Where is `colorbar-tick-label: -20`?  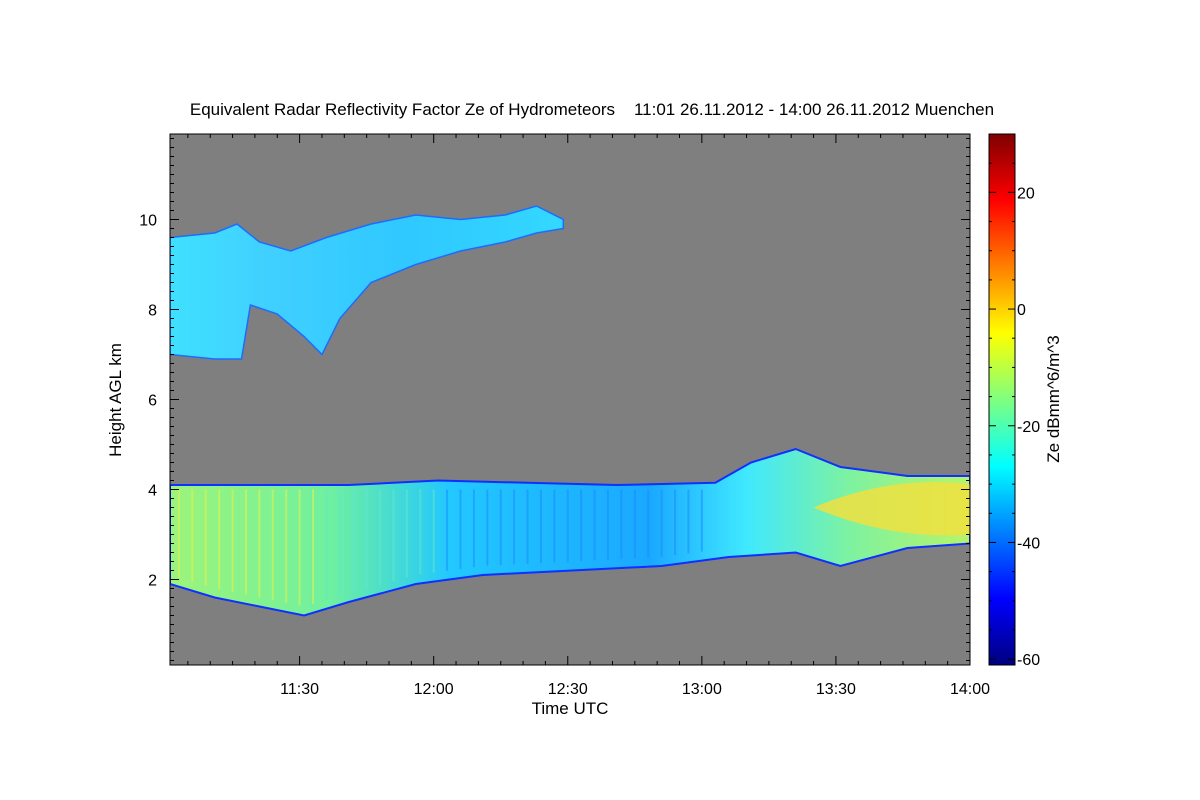
colorbar-tick-label: -20 is located at coordinates (1028, 427).